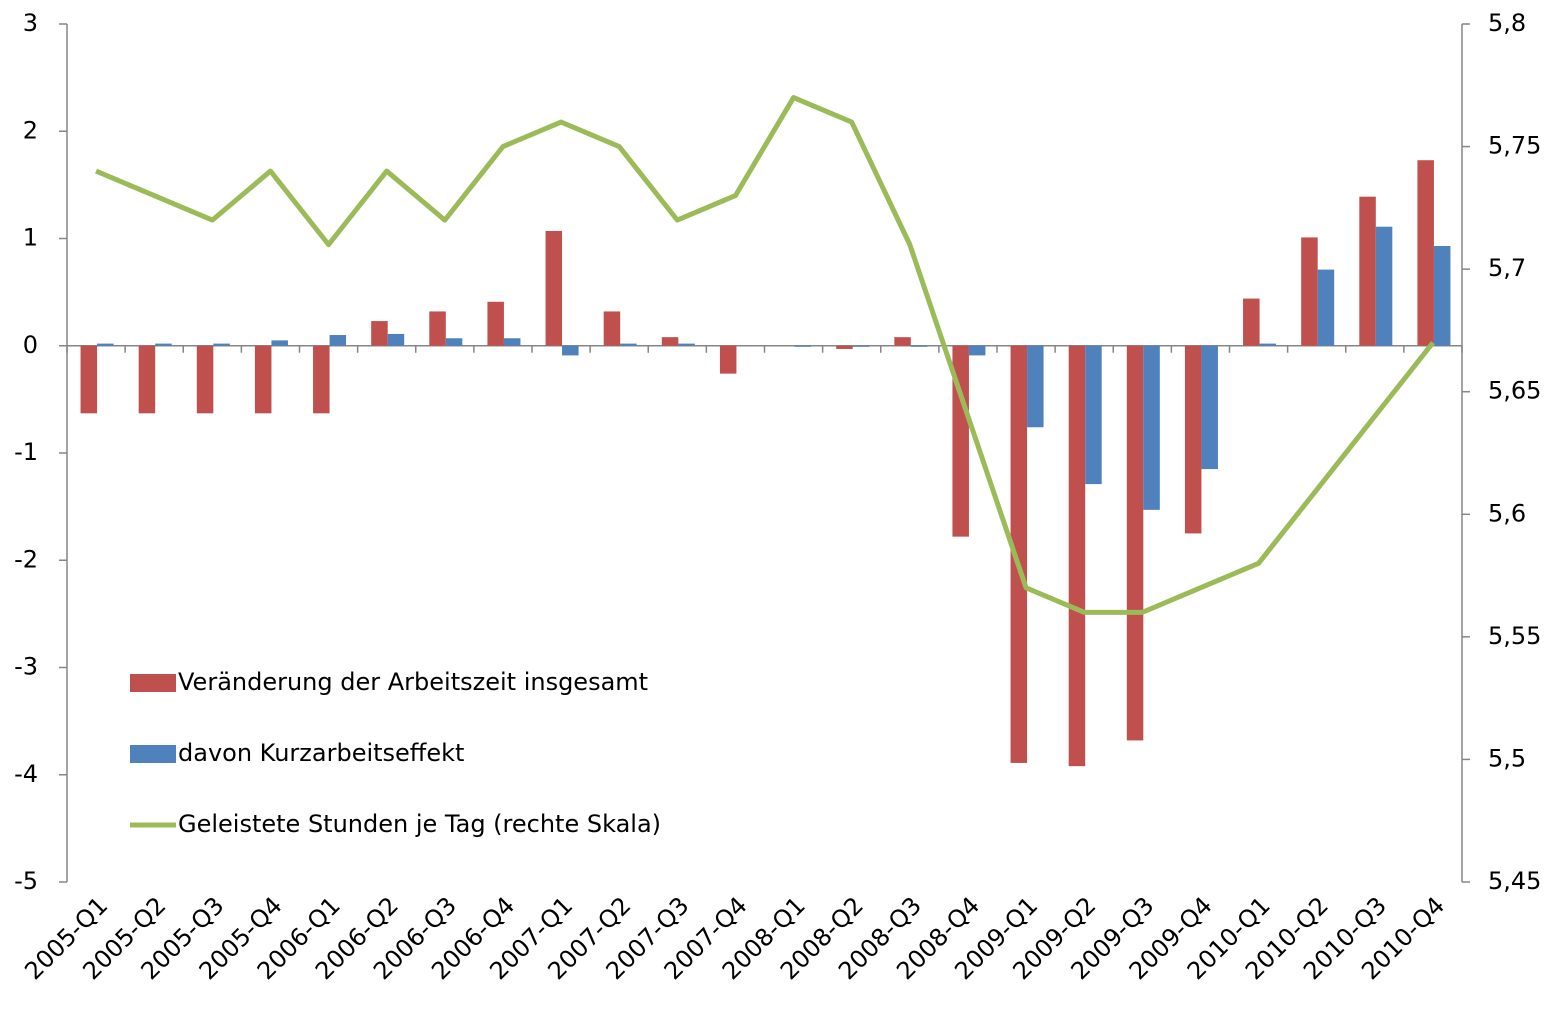 The image size is (1567, 1009). I want to click on y2-tick-label: 5,55, so click(1514, 636).